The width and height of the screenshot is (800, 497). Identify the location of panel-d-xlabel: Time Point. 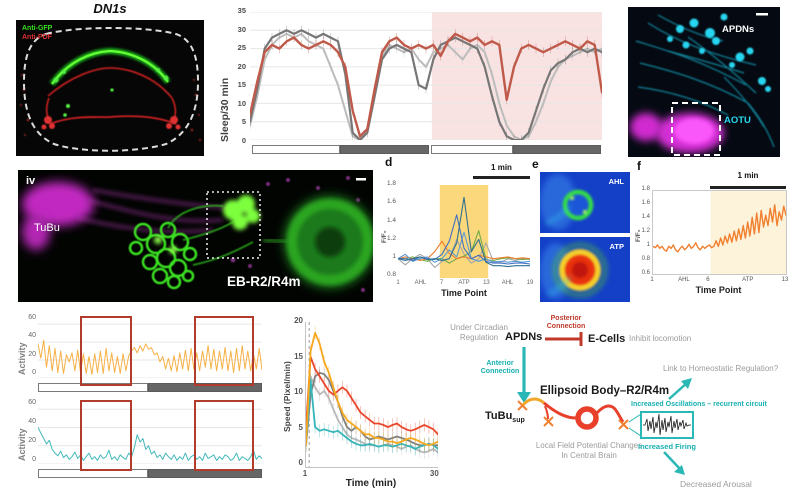
(464, 293).